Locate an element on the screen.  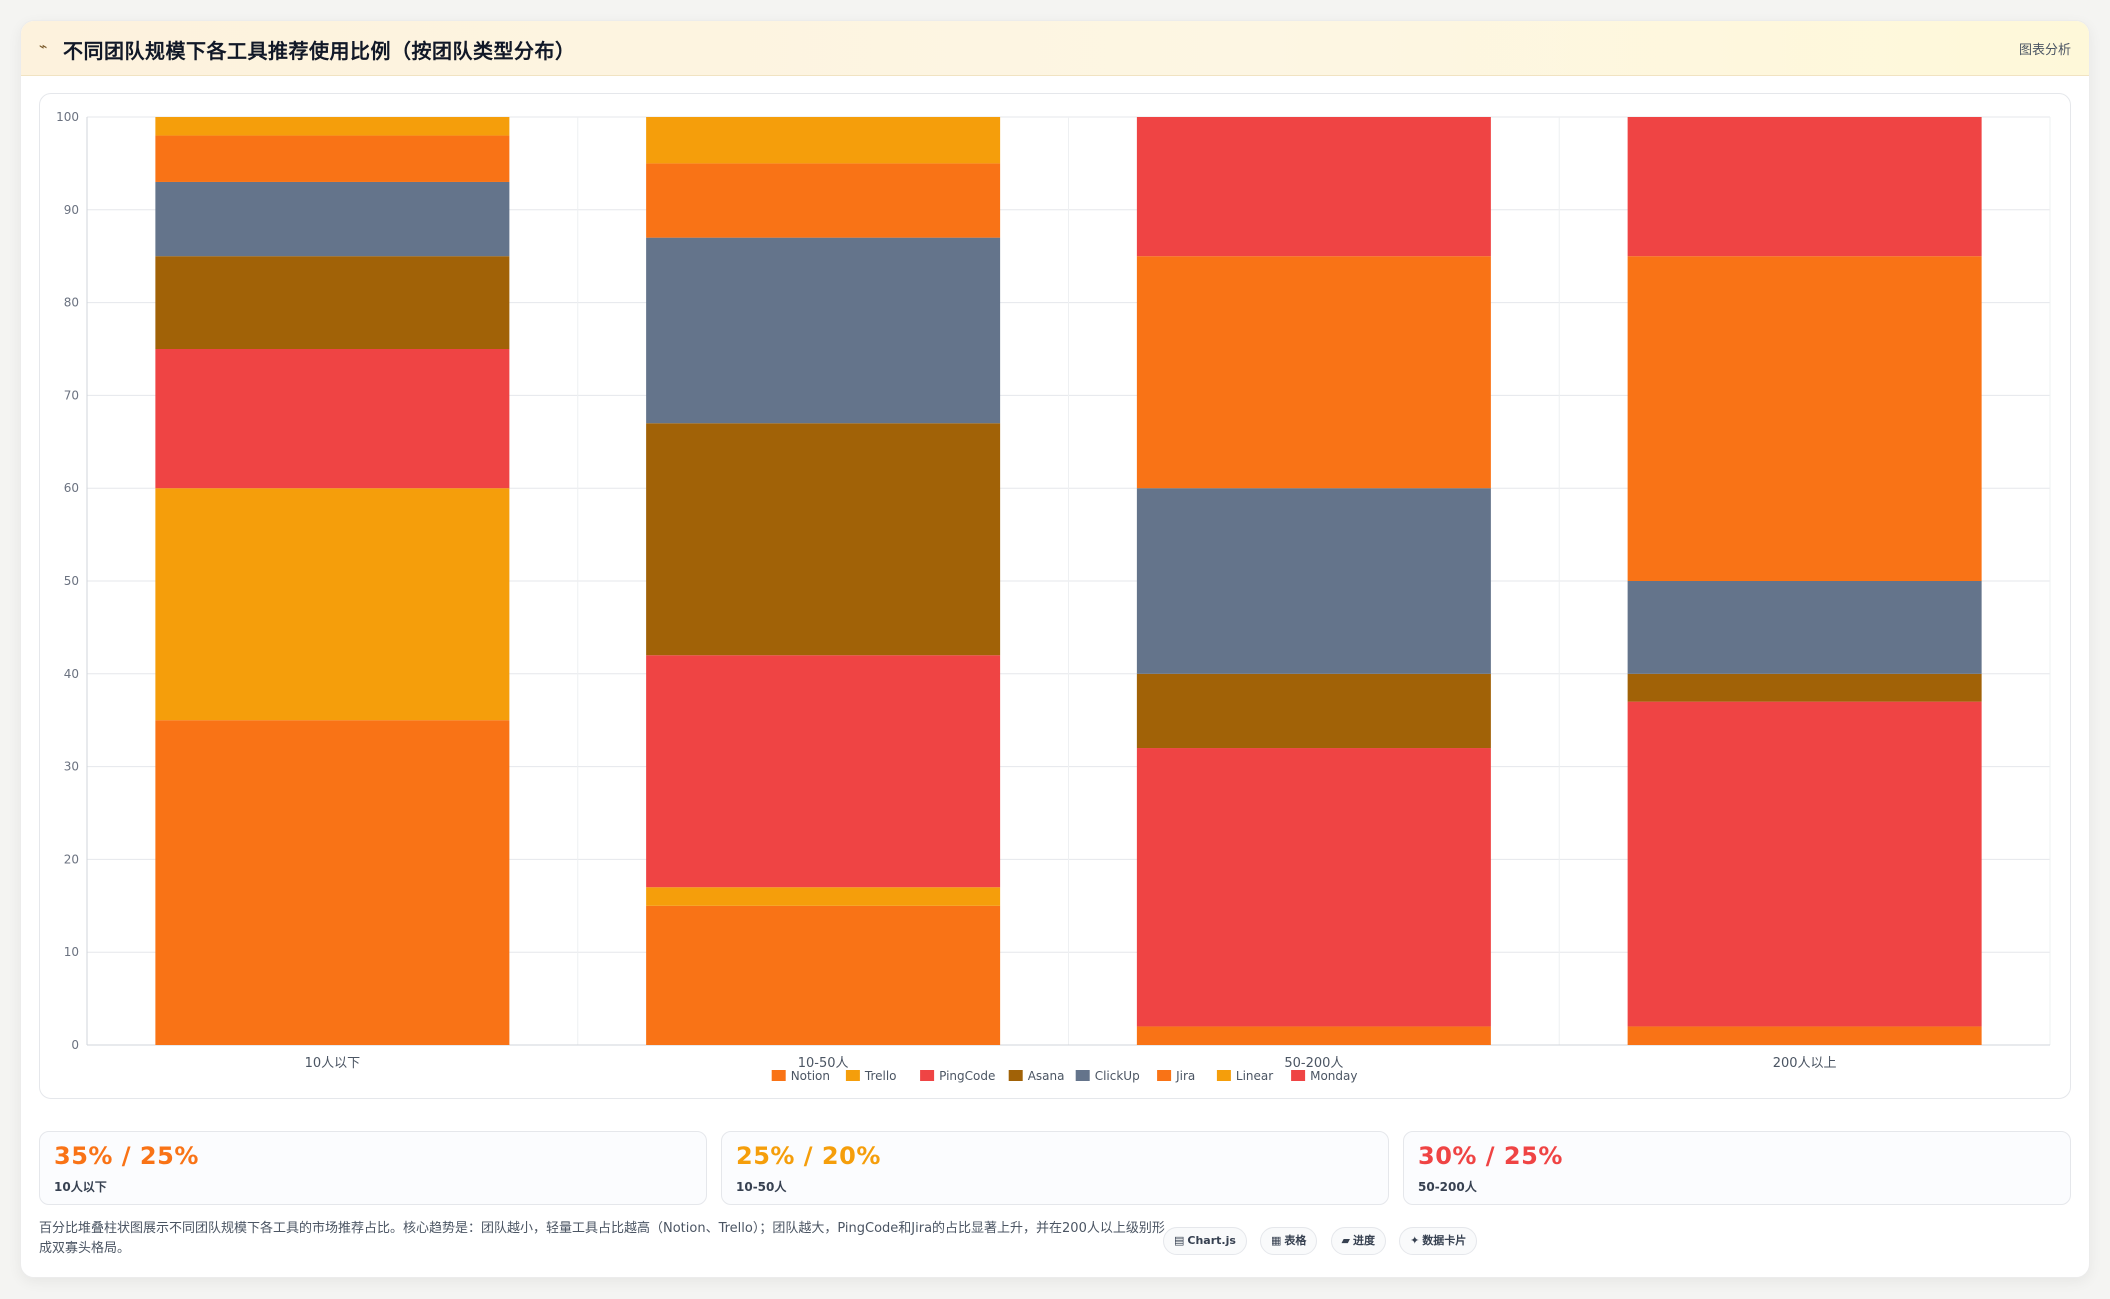
y-tick-label: 10 is located at coordinates (71, 952).